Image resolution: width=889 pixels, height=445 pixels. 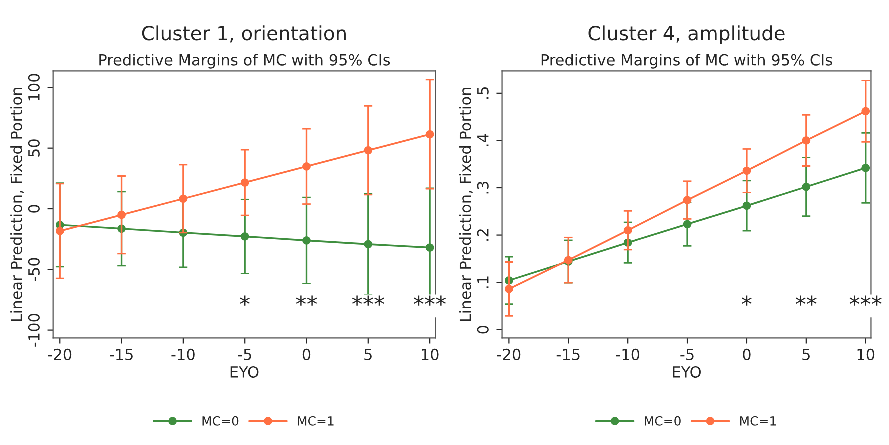 I want to click on y-tick-label: .5, so click(x=483, y=93).